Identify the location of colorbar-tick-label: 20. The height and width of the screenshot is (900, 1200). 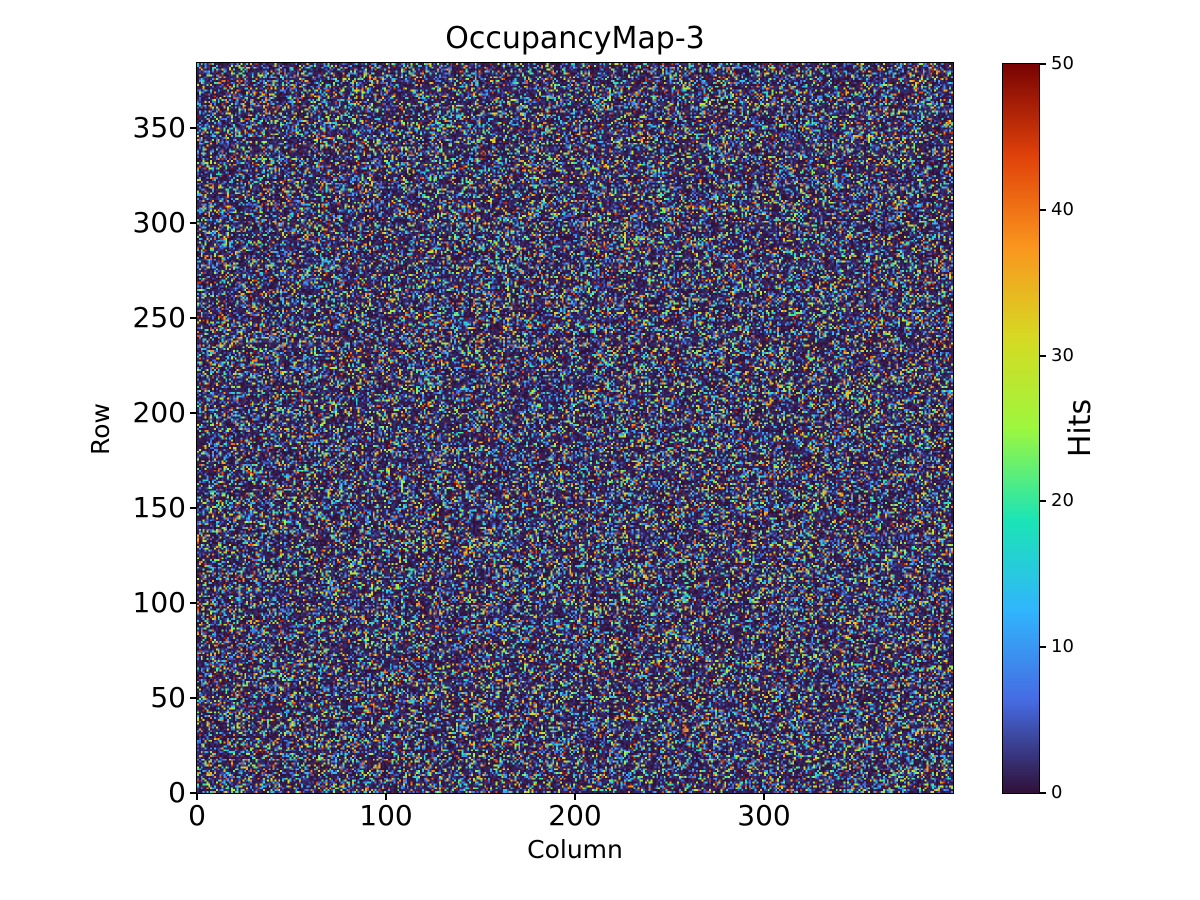
(1062, 501).